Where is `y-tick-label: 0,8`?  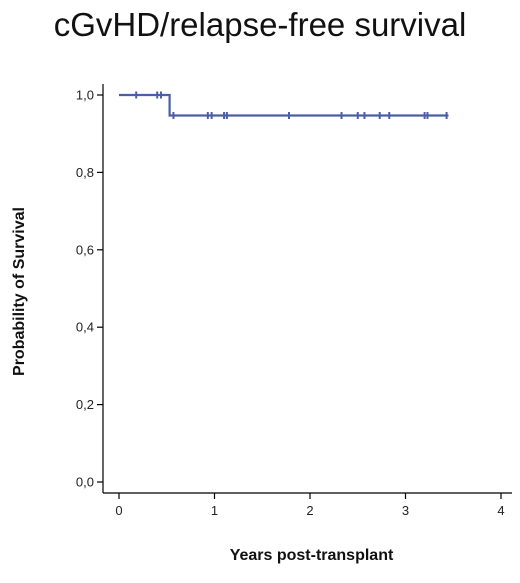
y-tick-label: 0,8 is located at coordinates (85, 172).